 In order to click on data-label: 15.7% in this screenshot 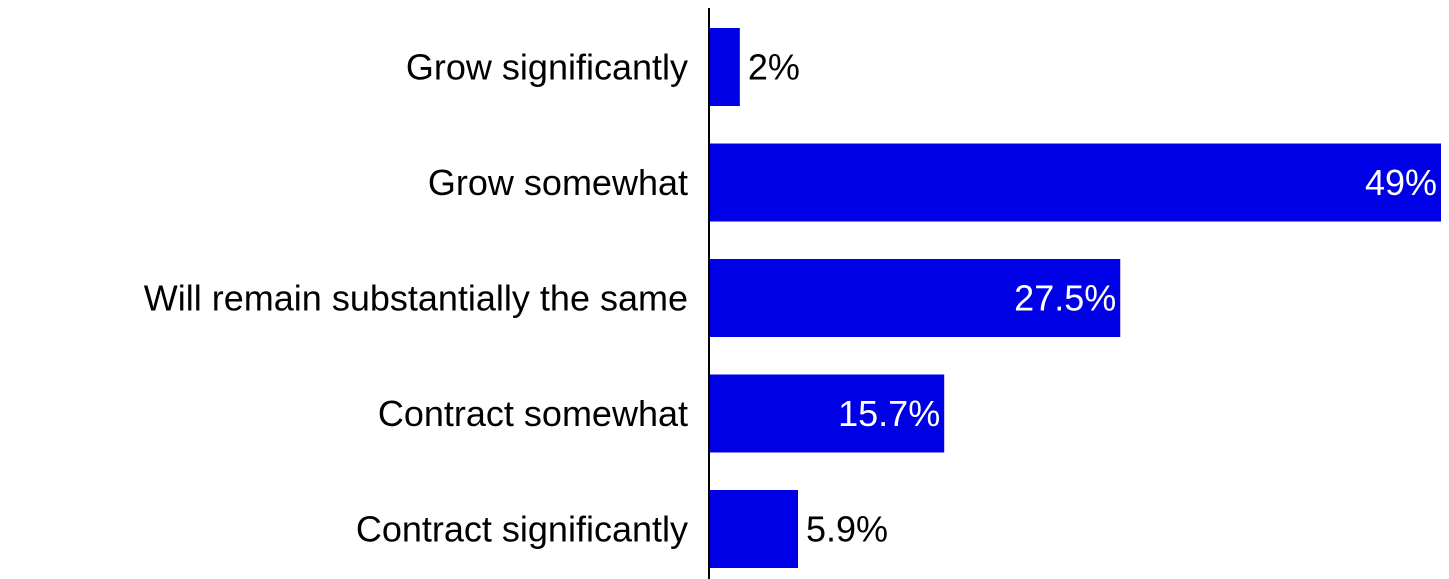, I will do `click(889, 413)`.